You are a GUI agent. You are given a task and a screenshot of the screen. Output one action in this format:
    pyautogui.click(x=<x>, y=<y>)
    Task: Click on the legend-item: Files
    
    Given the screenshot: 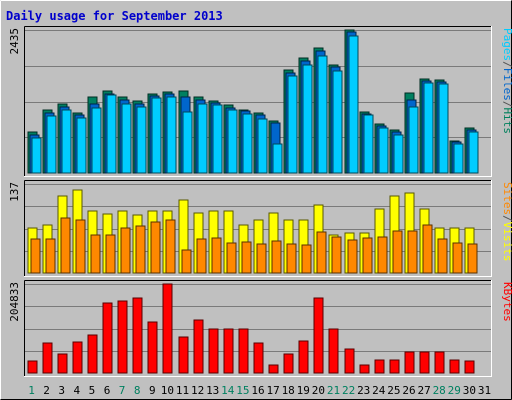 What is the action you would take?
    pyautogui.click(x=506, y=84)
    